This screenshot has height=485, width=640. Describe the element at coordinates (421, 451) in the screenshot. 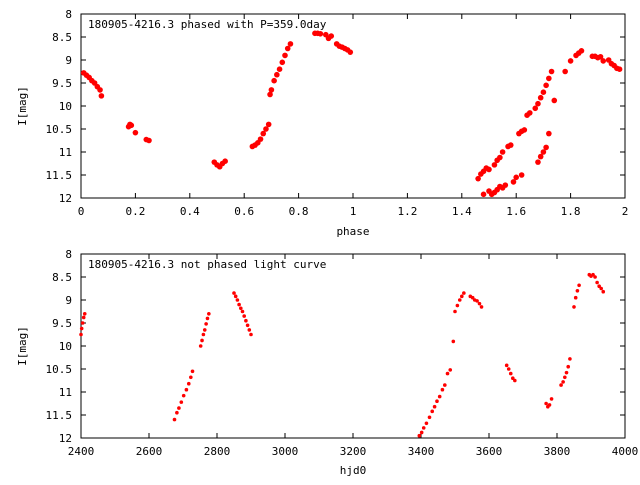

I see `x-tick-label: 3400` at that location.